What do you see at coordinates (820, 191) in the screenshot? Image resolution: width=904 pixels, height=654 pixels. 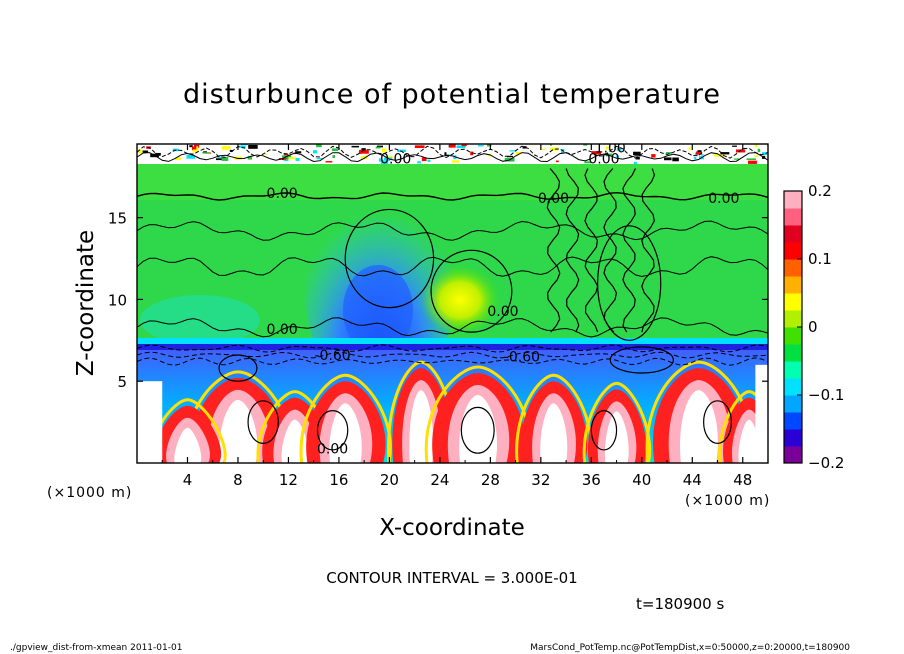 I see `colorbar-tick-label-0: 0.2` at bounding box center [820, 191].